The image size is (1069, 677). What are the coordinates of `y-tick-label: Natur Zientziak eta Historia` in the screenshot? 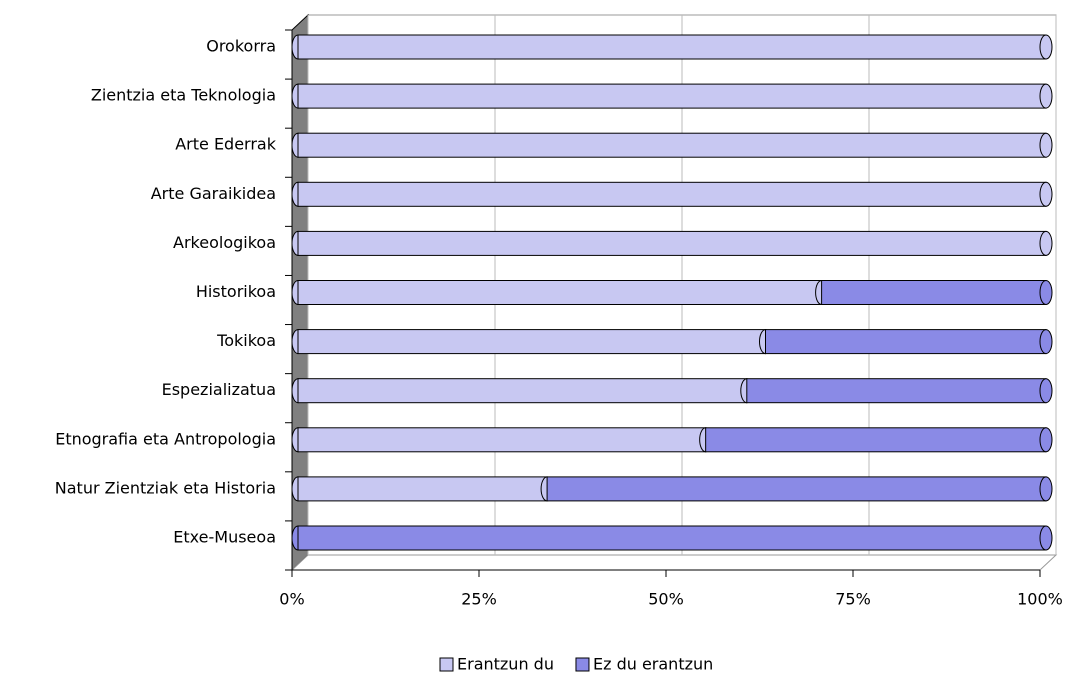 It's located at (165, 487).